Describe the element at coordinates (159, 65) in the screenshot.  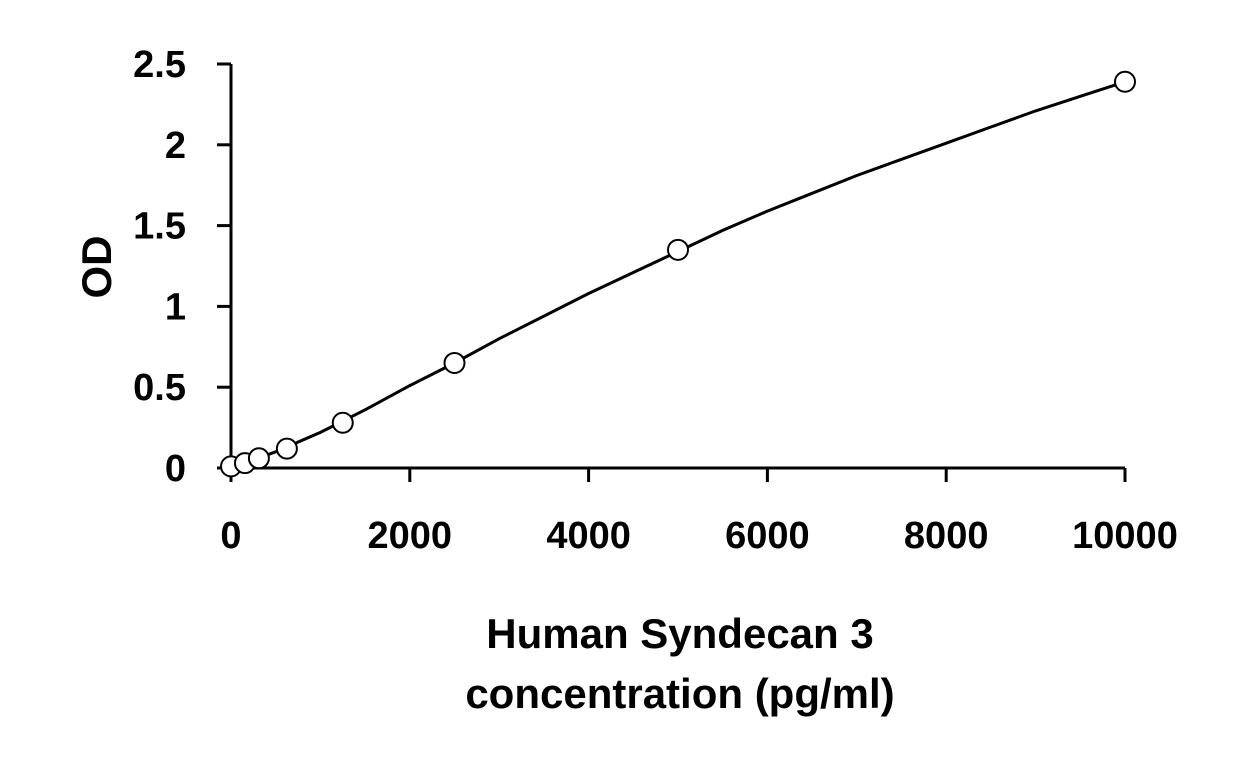
I see `y-tick-label: 2.5` at that location.